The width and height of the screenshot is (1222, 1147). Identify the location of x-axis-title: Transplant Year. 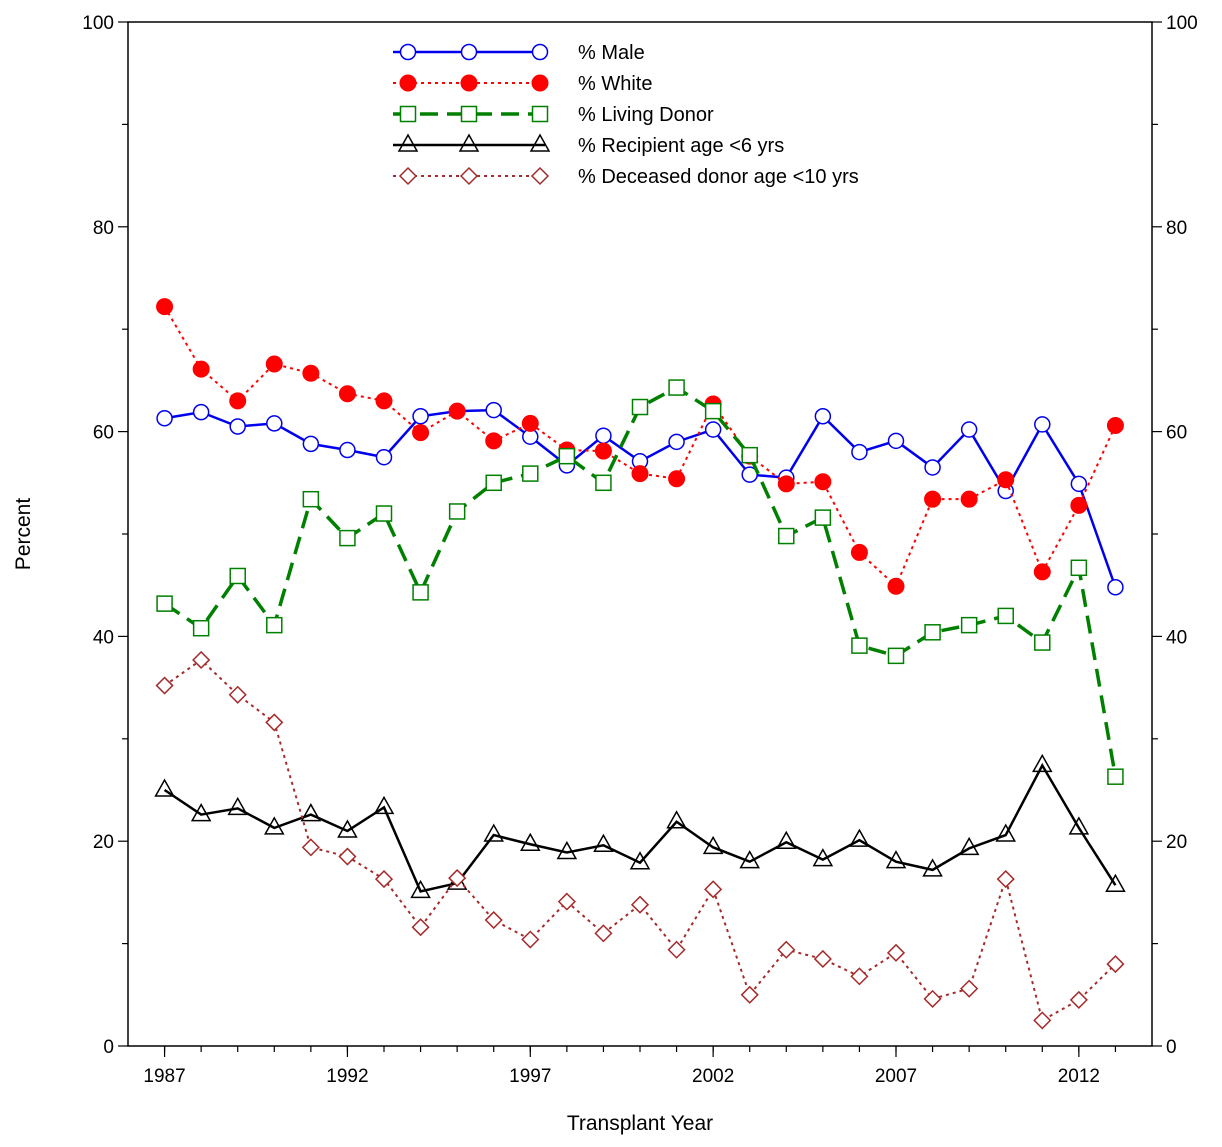
(640, 1123).